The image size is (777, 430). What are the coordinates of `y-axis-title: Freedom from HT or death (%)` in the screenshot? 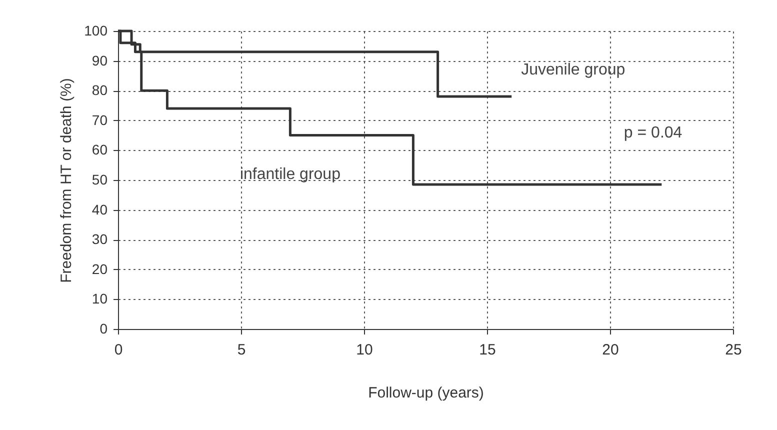 It's located at (67, 180).